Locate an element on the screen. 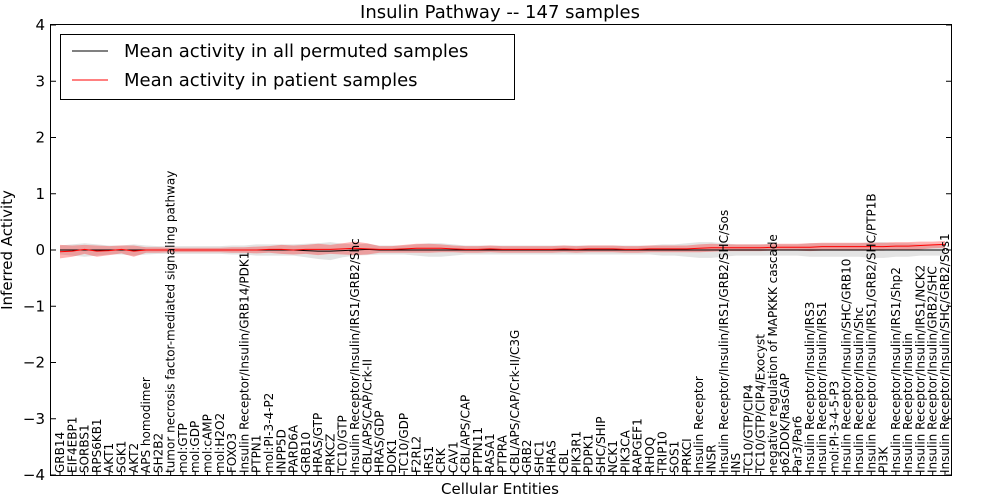 The height and width of the screenshot is (500, 1000). category-label: TC10/GTP/CIP4 is located at coordinates (748, 429).